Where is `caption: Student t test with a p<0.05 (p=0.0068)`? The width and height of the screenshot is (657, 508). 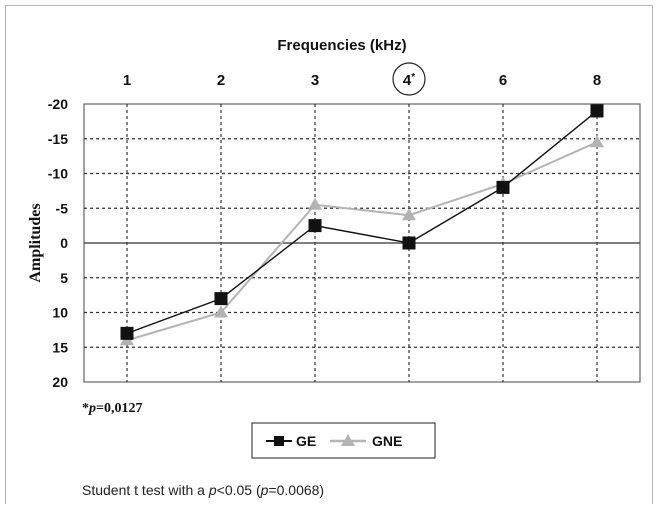
caption: Student t test with a p<0.05 (p=0.0068) is located at coordinates (203, 490).